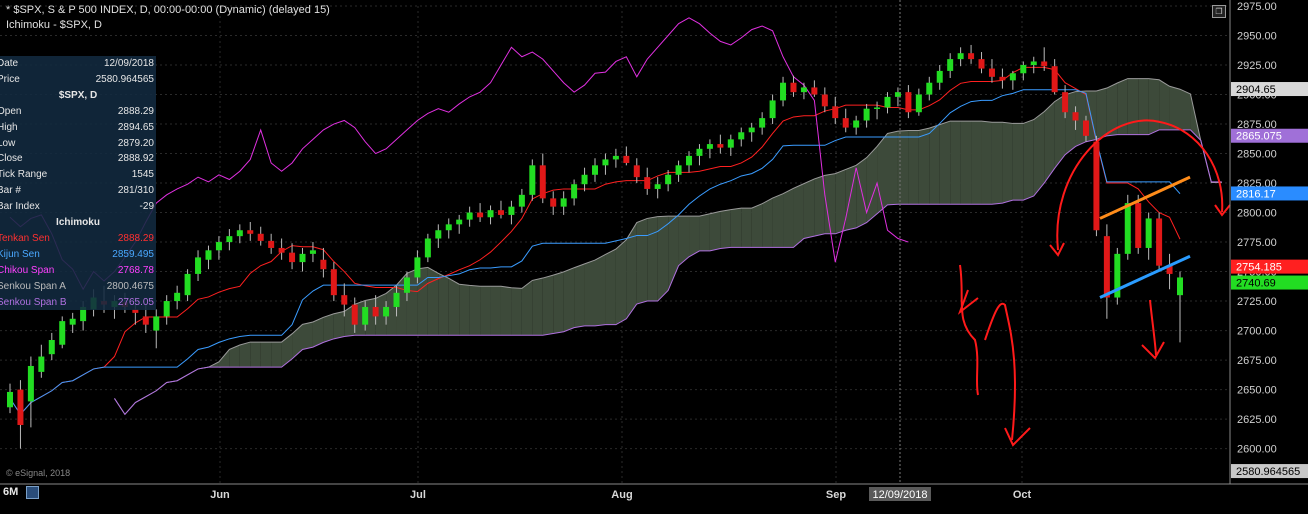  I want to click on bar-num-row: Bar #281/310, so click(77, 191).